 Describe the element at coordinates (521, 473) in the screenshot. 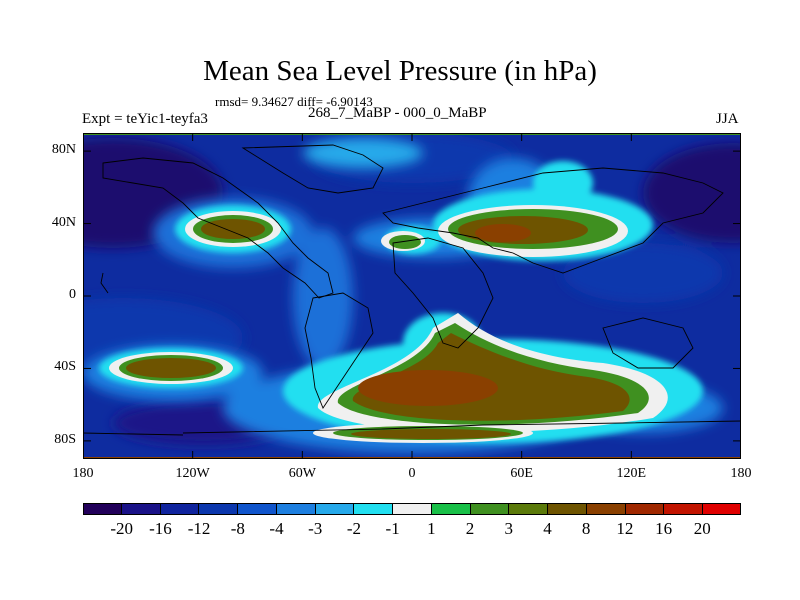

I see `lon-tick-label: 60E` at that location.